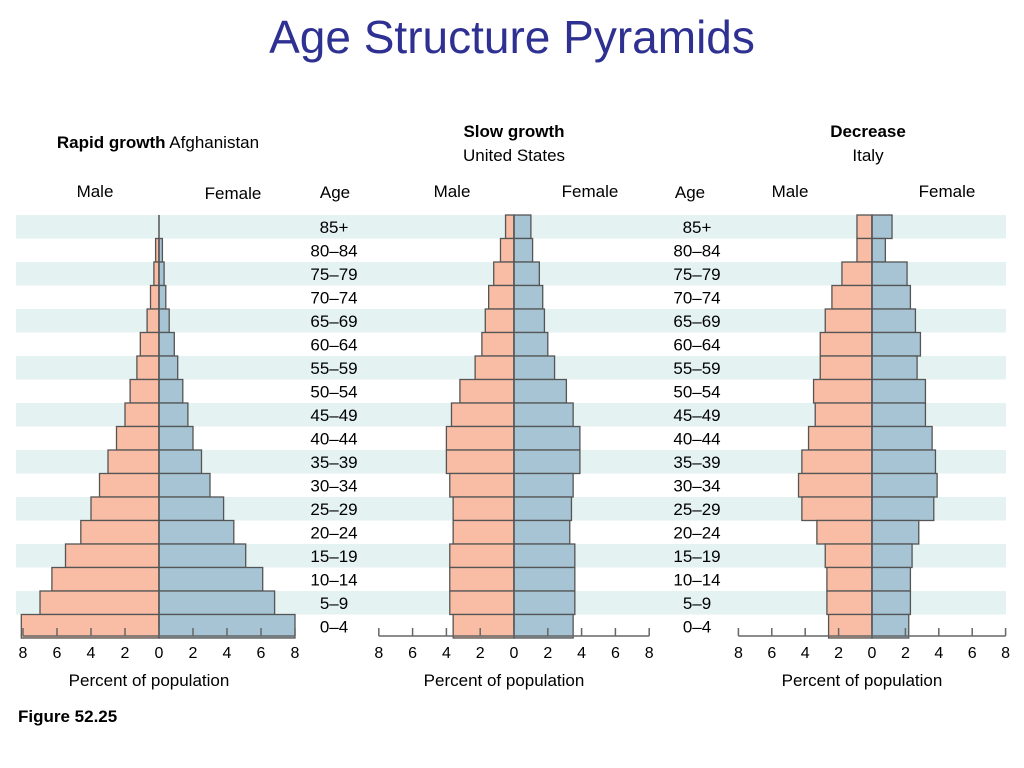  What do you see at coordinates (213, 142) in the screenshot?
I see `chart-title-country: Afghanistan` at bounding box center [213, 142].